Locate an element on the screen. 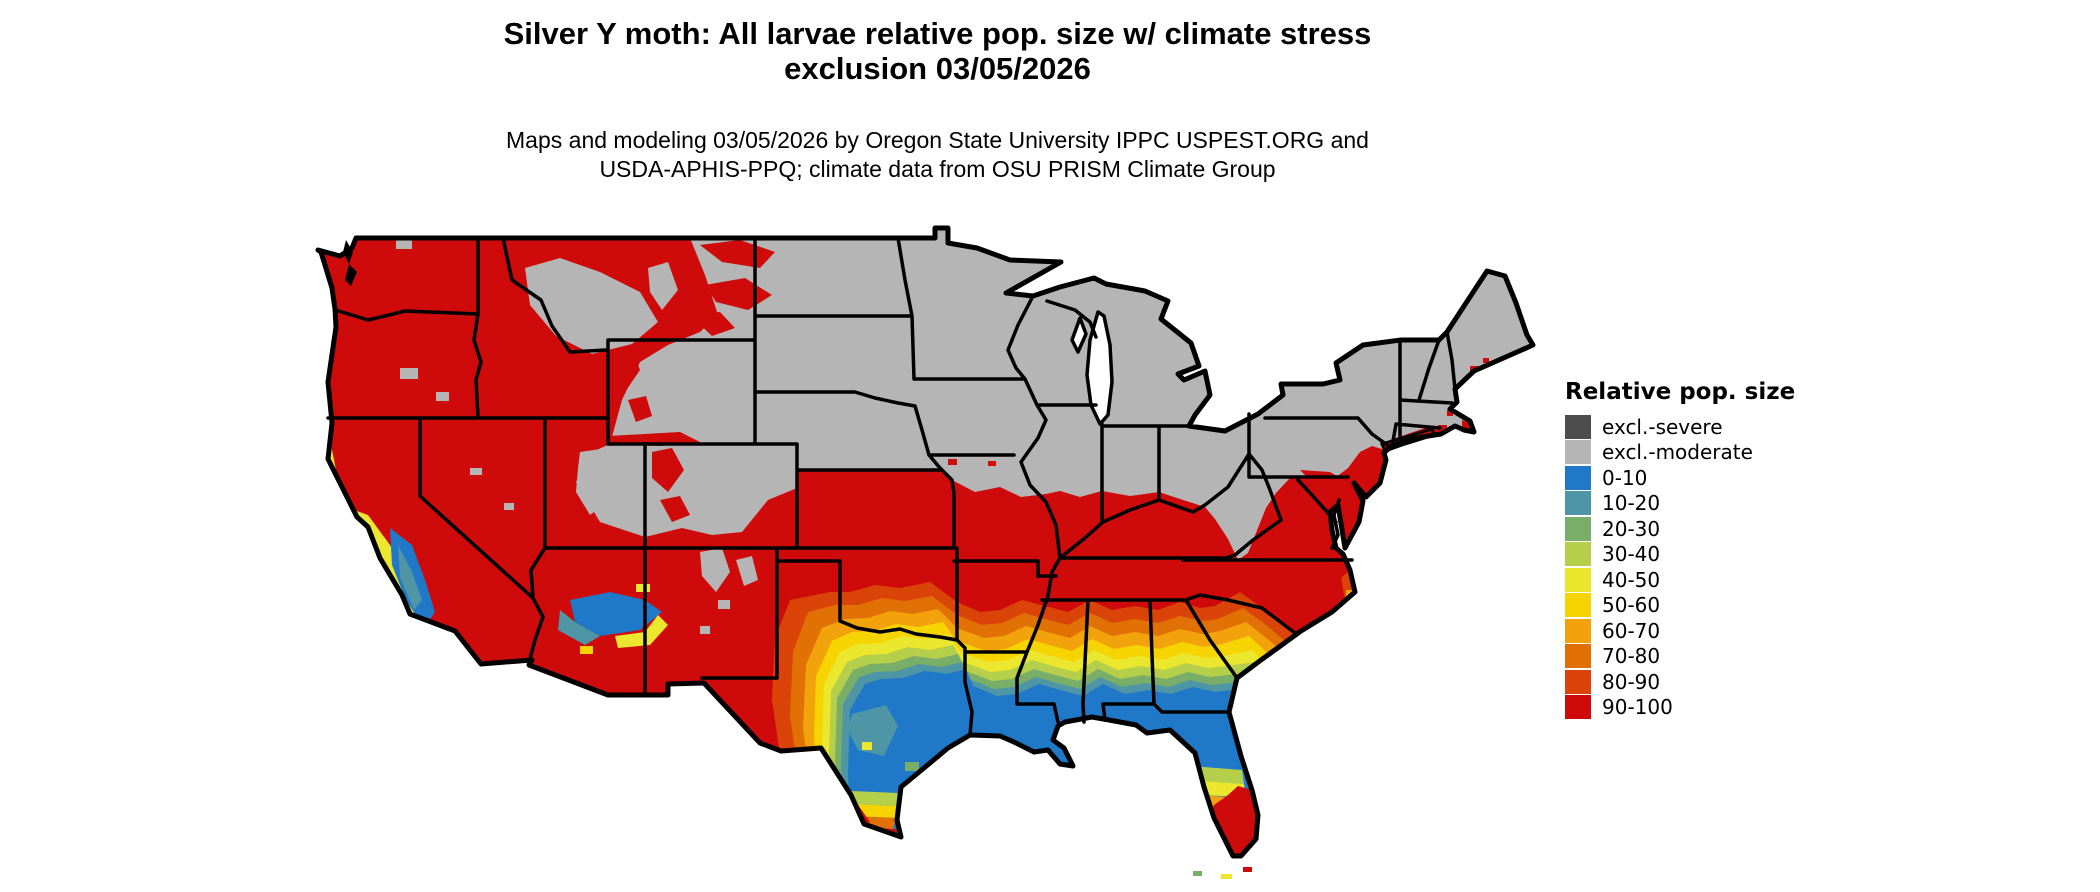 The width and height of the screenshot is (2100, 892). legend-item-label: 60-70 is located at coordinates (1631, 630).